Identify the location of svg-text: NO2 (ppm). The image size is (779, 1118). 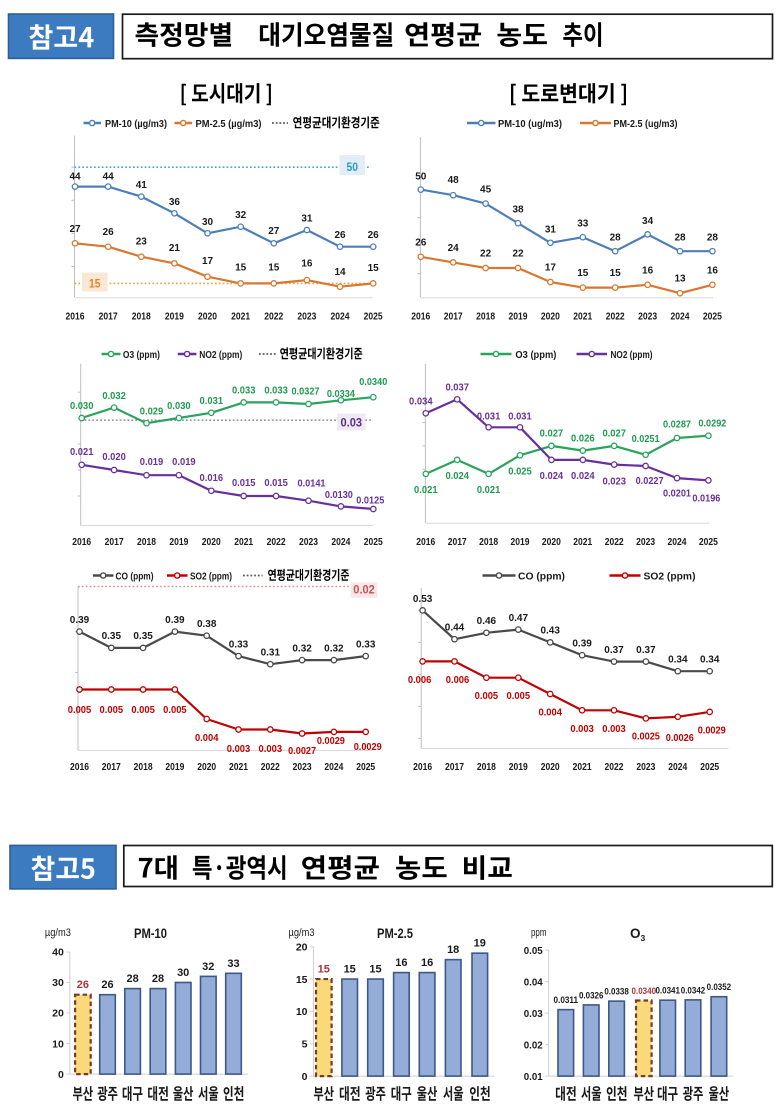
(220, 355).